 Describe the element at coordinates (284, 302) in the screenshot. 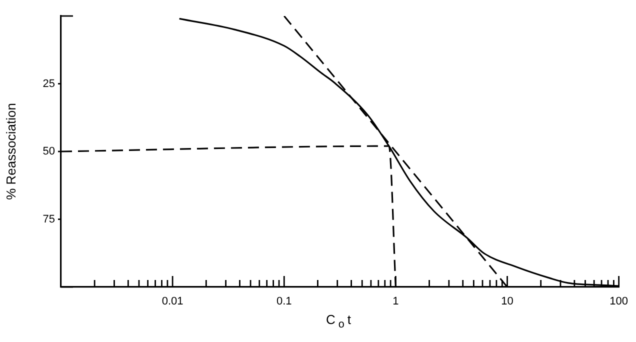

I see `x-tick-label: 0.1` at that location.